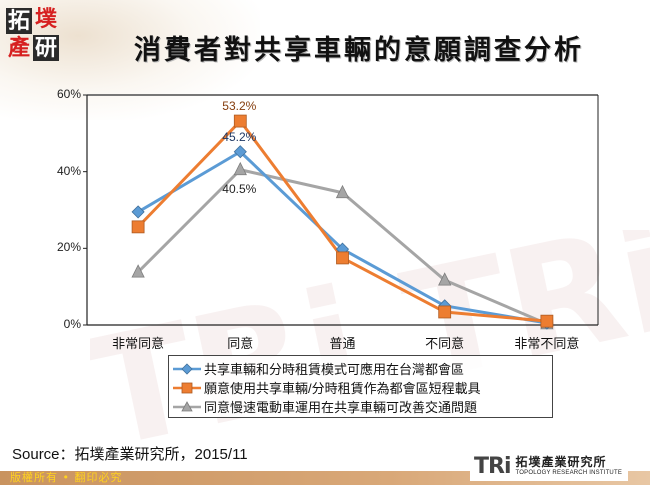  Describe the element at coordinates (547, 343) in the screenshot. I see `x-tick-label: 非常不同意` at that location.